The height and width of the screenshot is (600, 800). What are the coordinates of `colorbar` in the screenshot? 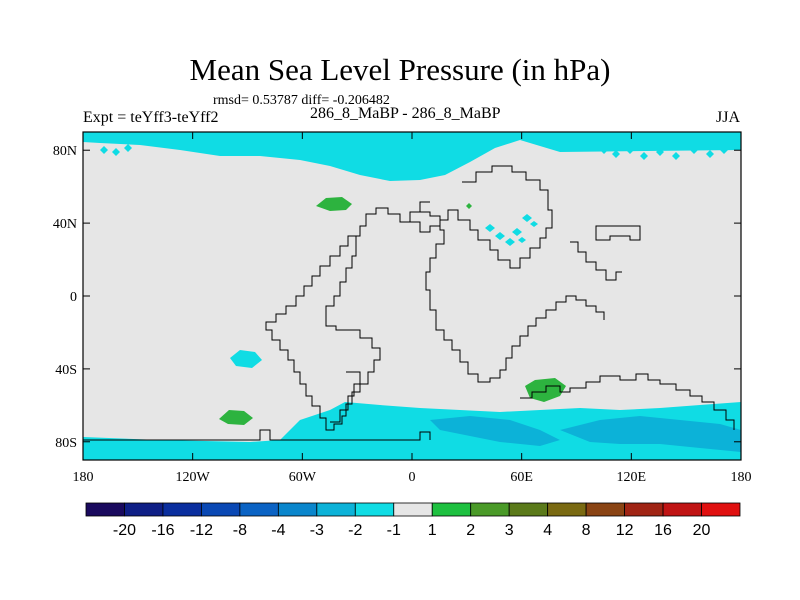 It's located at (413, 509).